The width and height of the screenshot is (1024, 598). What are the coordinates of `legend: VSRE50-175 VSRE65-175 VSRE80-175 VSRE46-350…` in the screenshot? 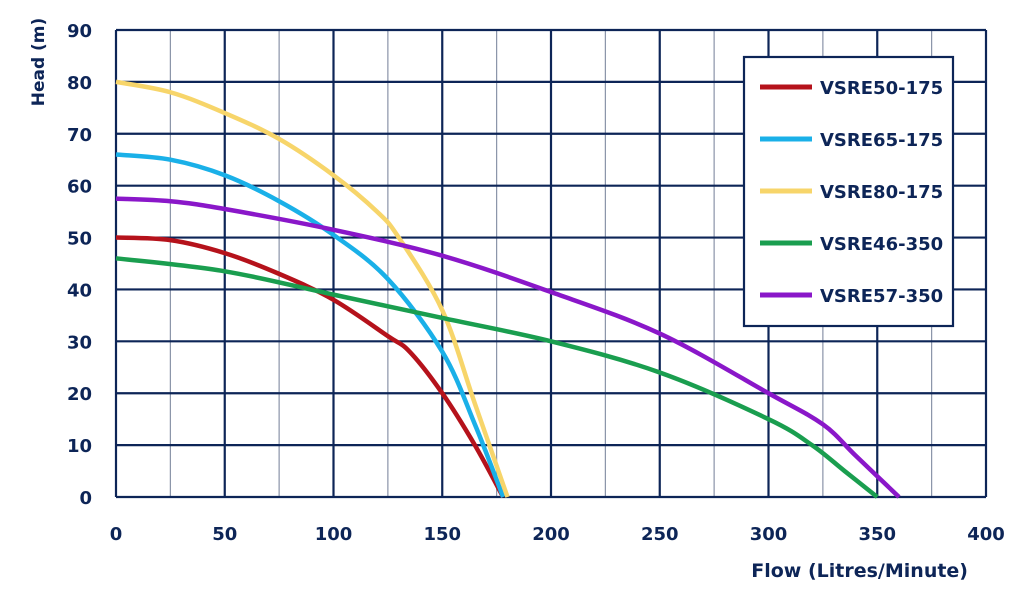 It's located at (848, 191).